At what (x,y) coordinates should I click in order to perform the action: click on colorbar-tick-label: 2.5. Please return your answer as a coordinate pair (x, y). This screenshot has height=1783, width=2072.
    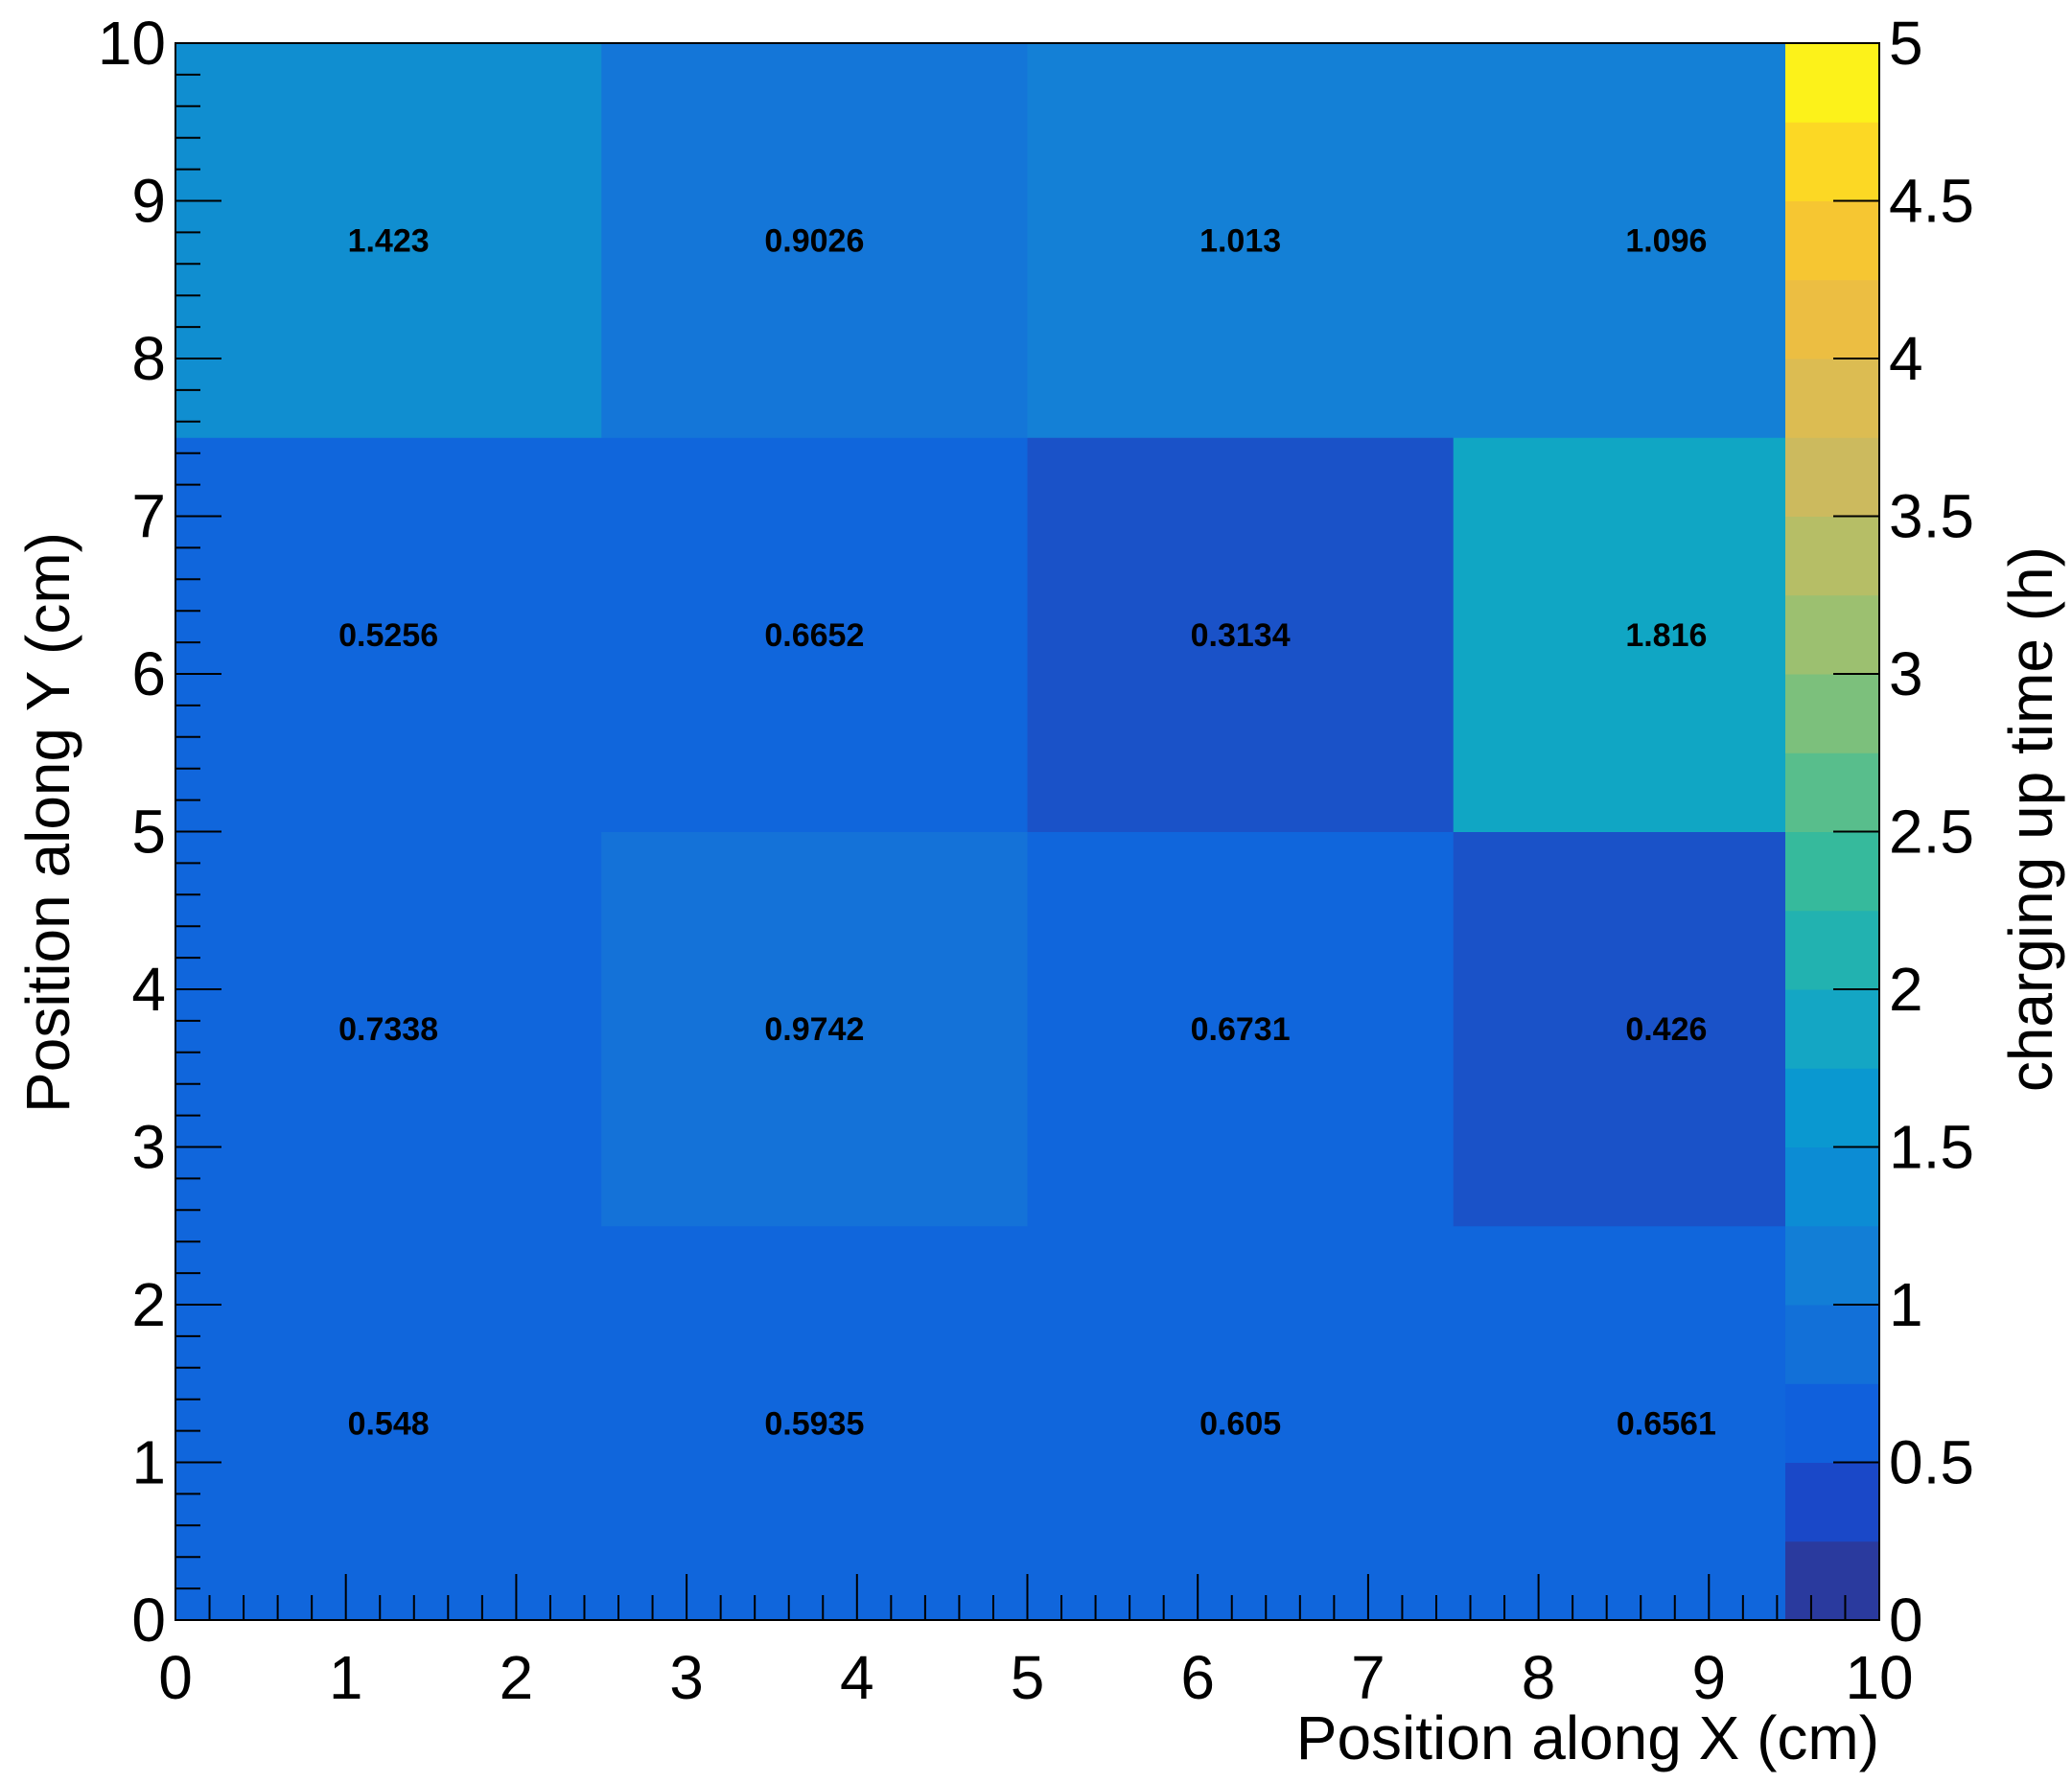
    Looking at the image, I should click on (1932, 832).